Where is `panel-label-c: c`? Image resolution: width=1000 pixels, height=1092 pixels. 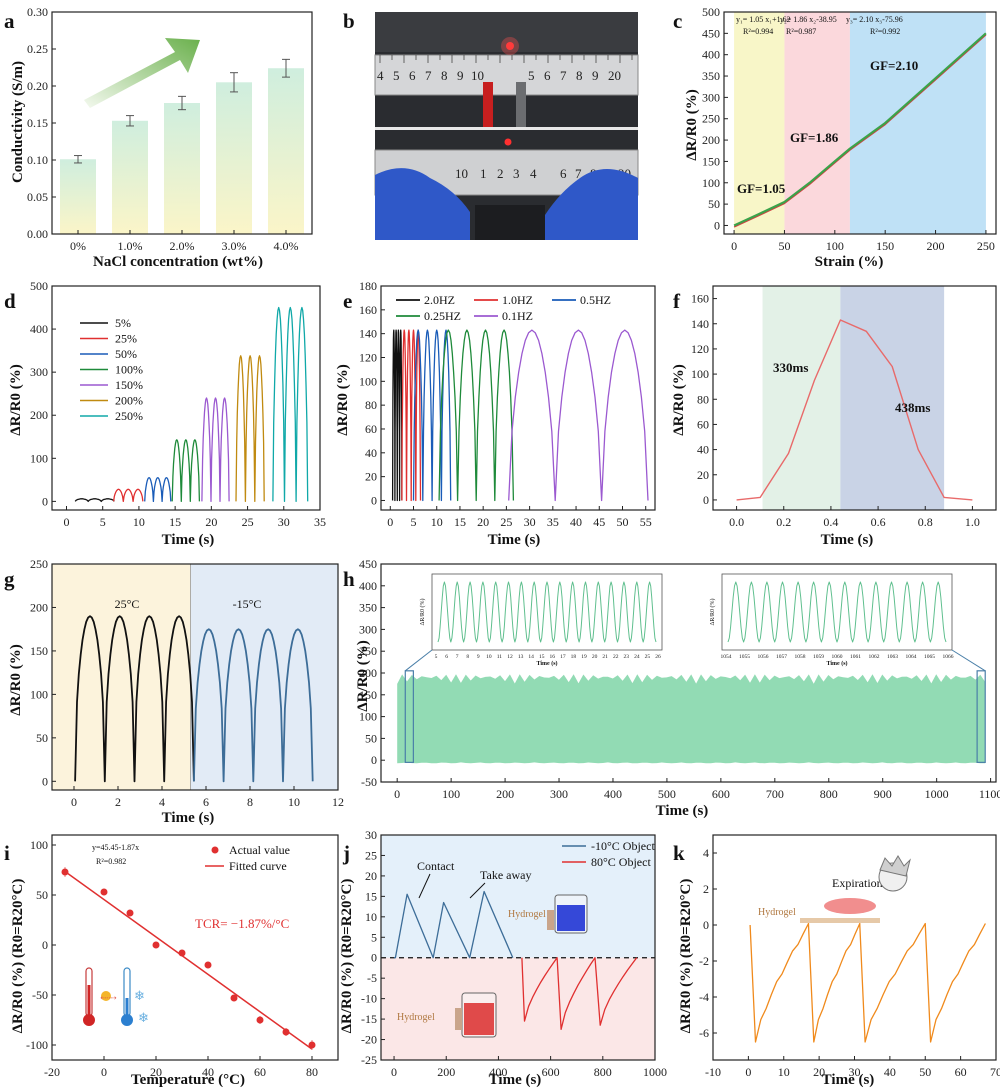 panel-label-c: c is located at coordinates (677, 21).